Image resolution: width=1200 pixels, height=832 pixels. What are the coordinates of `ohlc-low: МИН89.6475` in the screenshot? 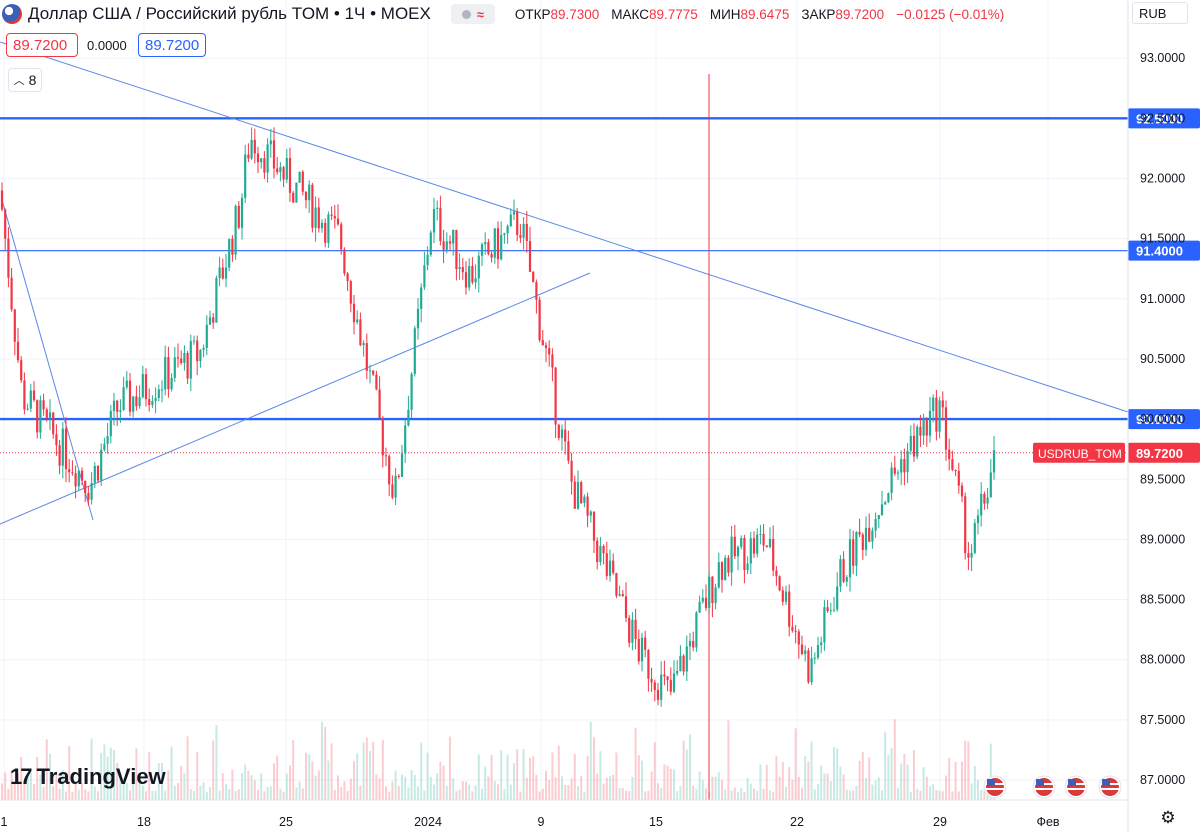 It's located at (749, 14).